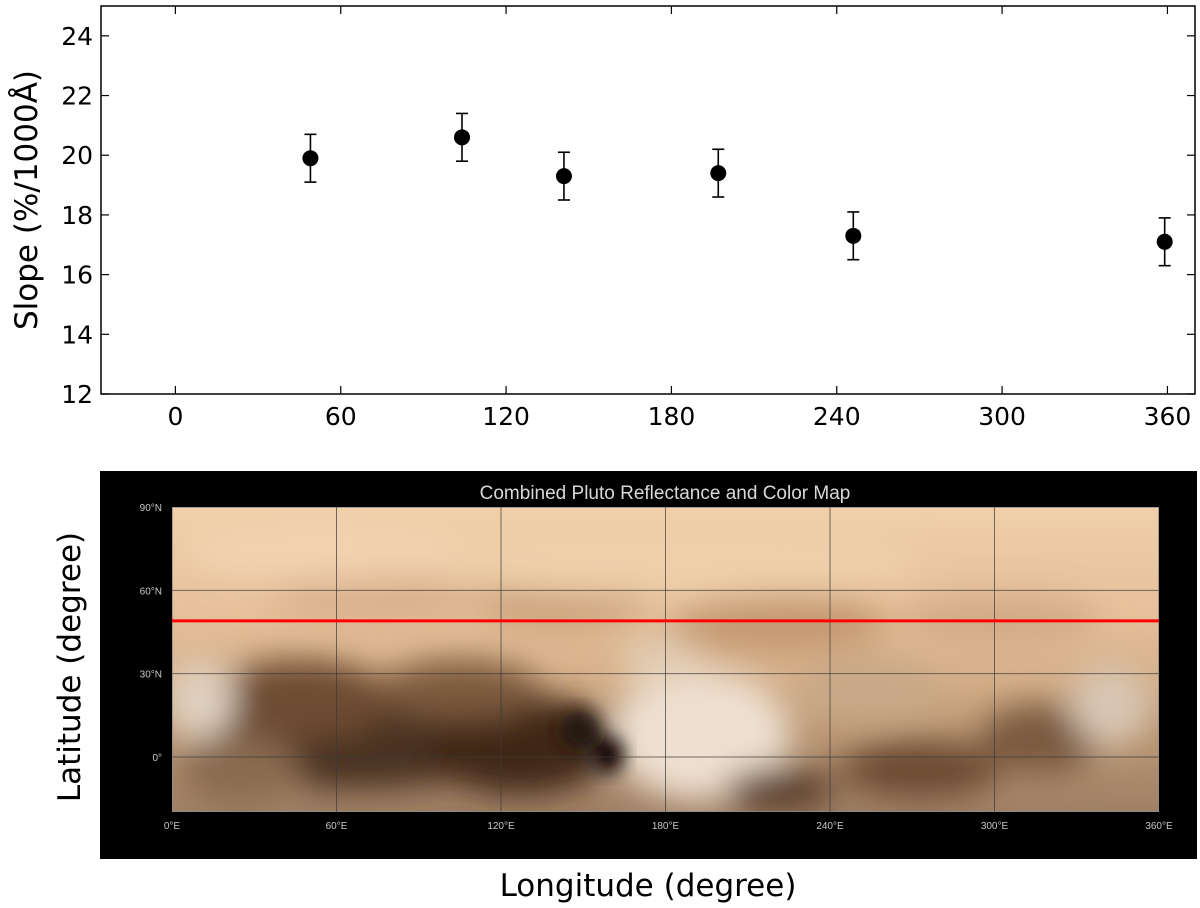 This screenshot has height=908, width=1200. What do you see at coordinates (77, 334) in the screenshot?
I see `y-tick-label: 14` at bounding box center [77, 334].